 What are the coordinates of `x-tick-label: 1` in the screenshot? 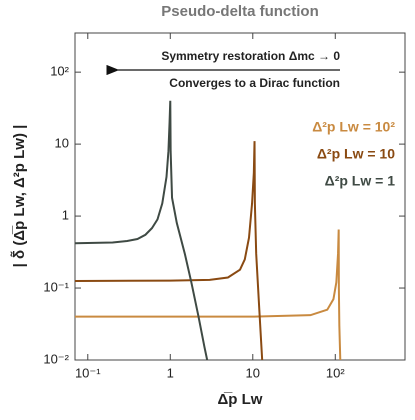 It's located at (170, 372).